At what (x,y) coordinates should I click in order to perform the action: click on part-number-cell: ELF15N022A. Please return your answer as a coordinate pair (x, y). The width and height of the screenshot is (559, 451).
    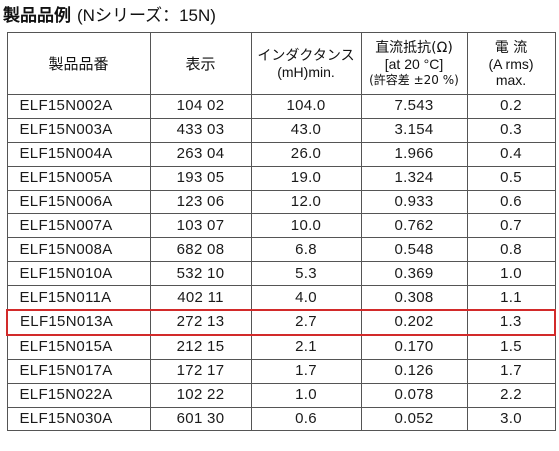
    Looking at the image, I should click on (78, 395).